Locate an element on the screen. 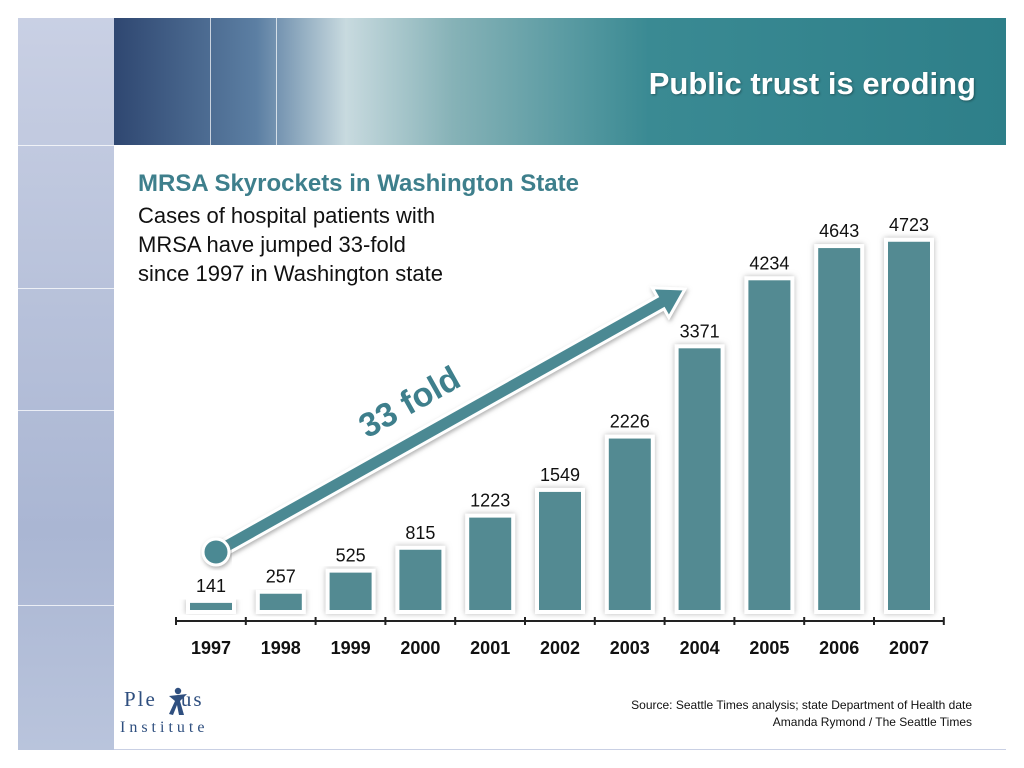 The image size is (1024, 768). slide-title: Public trust is eroding is located at coordinates (812, 83).